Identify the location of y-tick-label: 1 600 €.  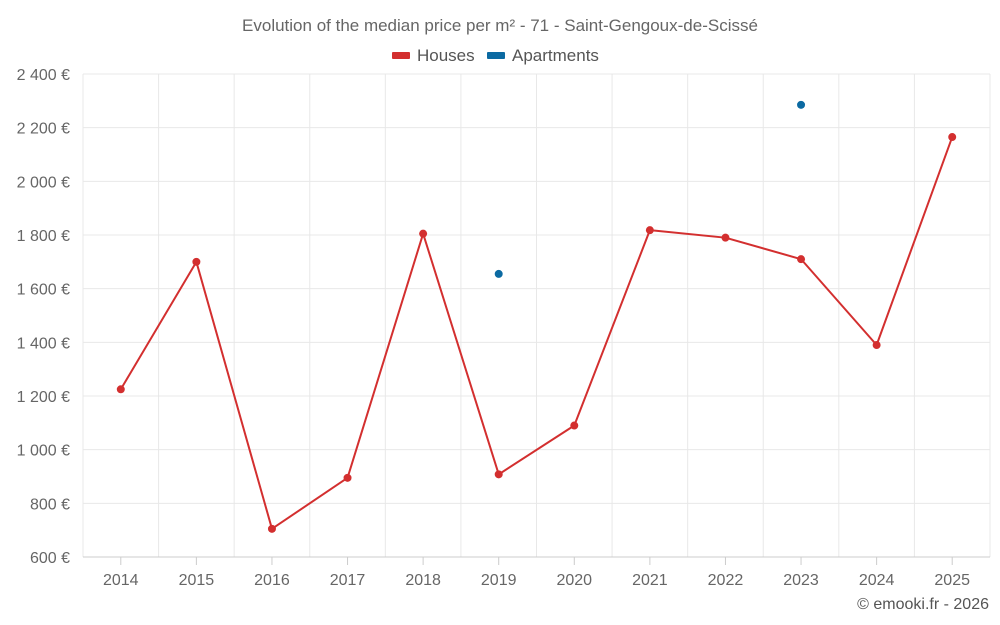
(43, 290).